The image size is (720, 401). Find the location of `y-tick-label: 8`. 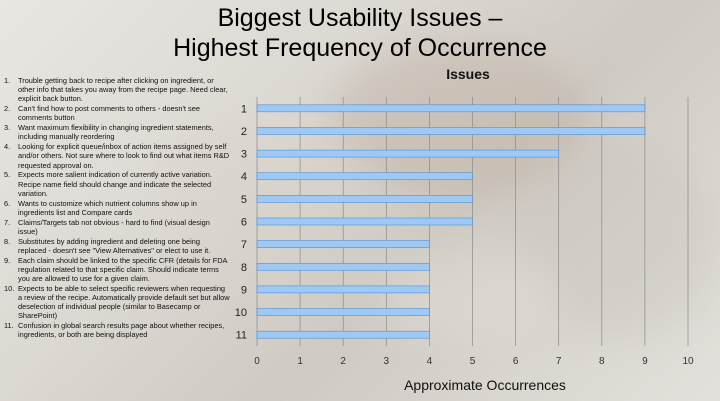

y-tick-label: 8 is located at coordinates (244, 268).